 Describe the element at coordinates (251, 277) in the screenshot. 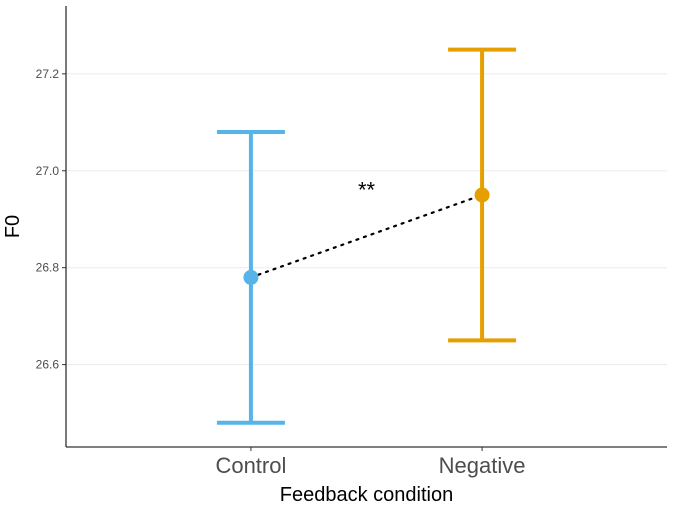

I see `mean-point-control` at that location.